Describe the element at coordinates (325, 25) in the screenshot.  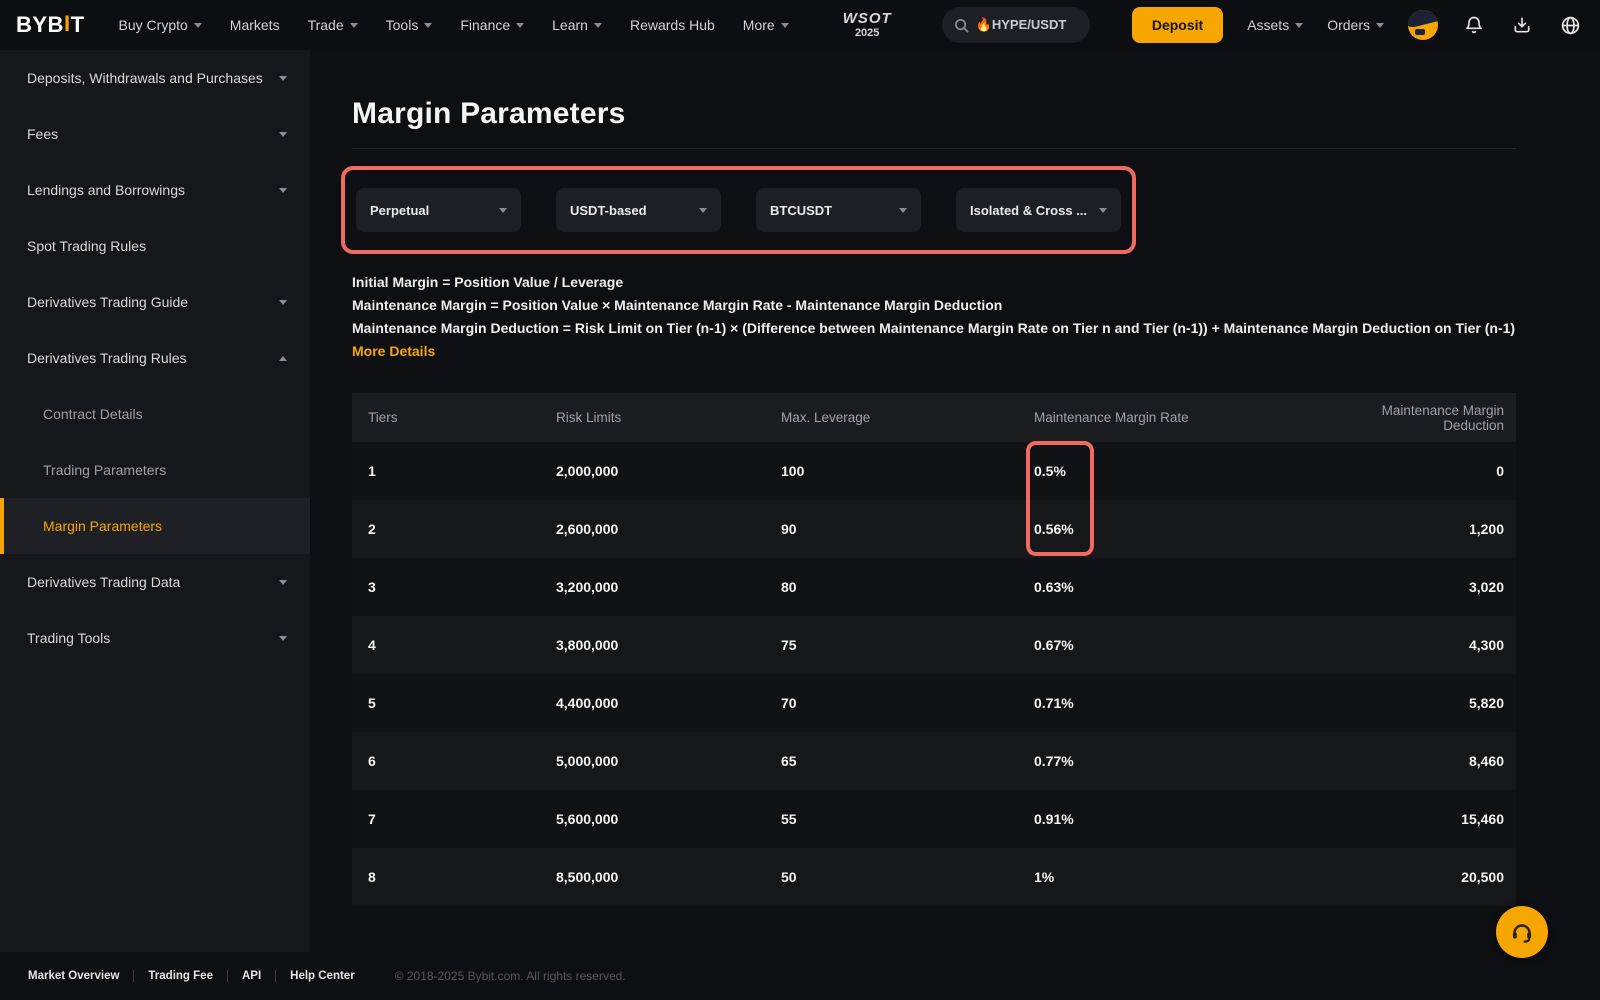
I see `nav-item-label: Trade` at that location.